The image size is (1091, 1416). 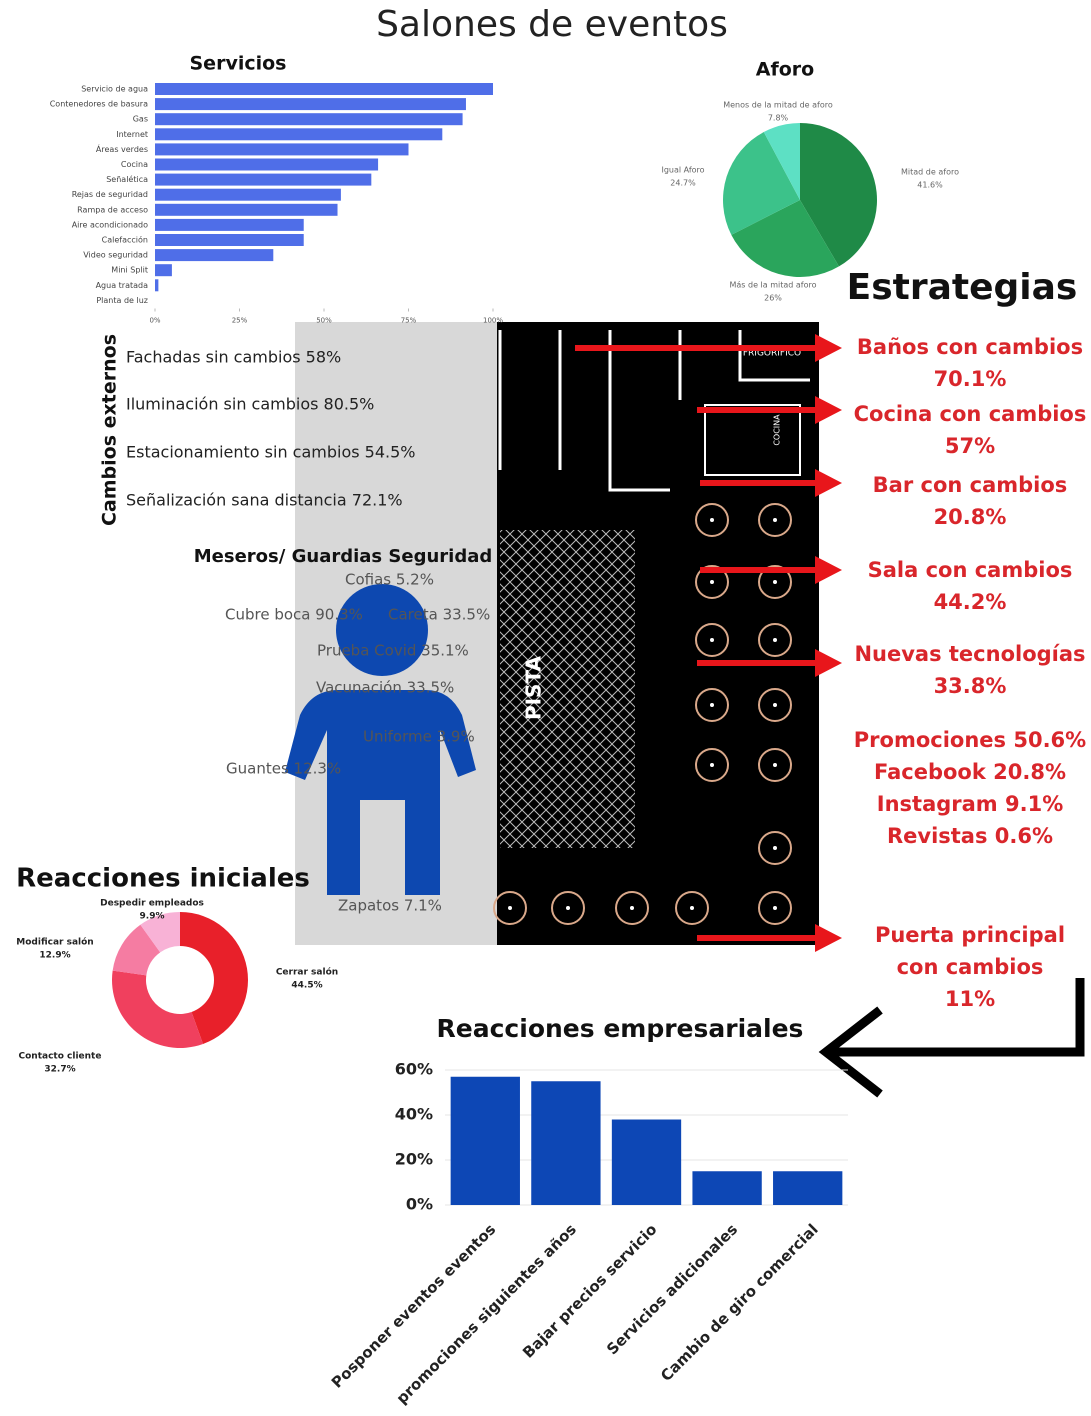 What do you see at coordinates (324, 321) in the screenshot?
I see `x-tick-label: 50%` at bounding box center [324, 321].